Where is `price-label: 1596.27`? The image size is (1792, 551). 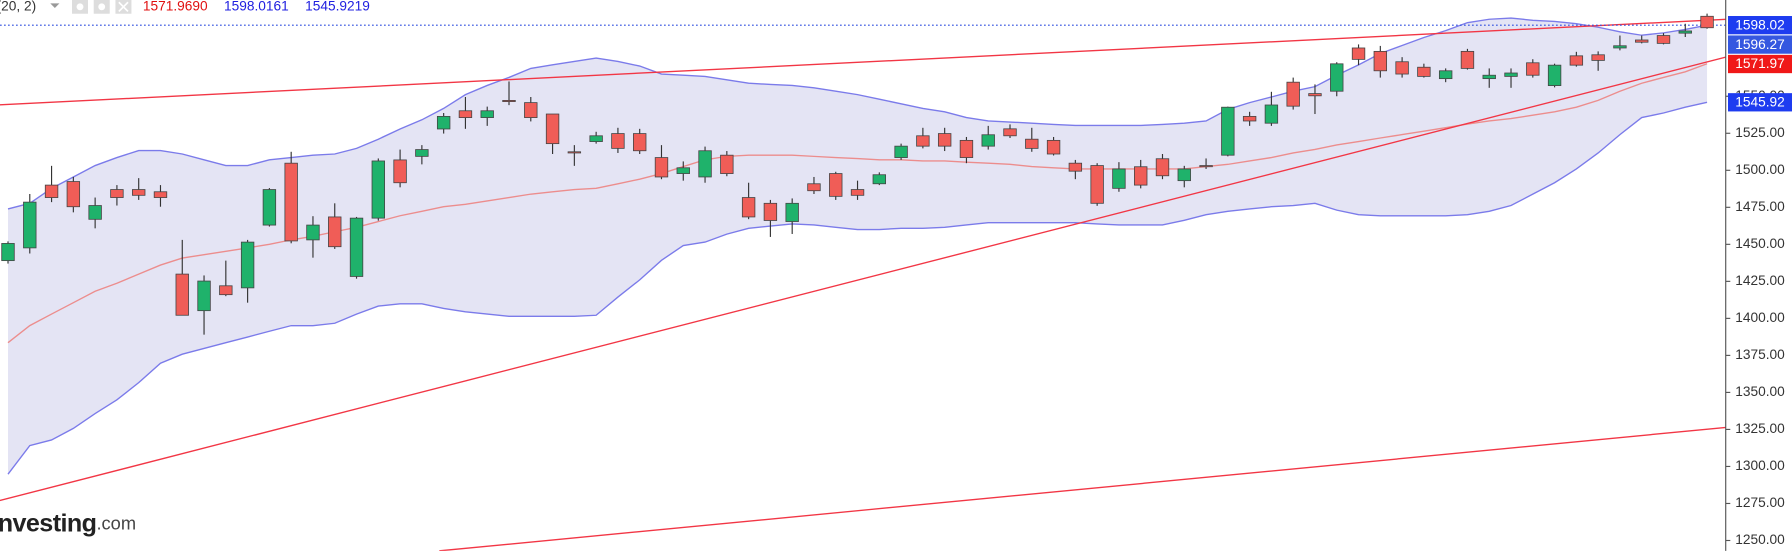 price-label: 1596.27 is located at coordinates (1760, 44).